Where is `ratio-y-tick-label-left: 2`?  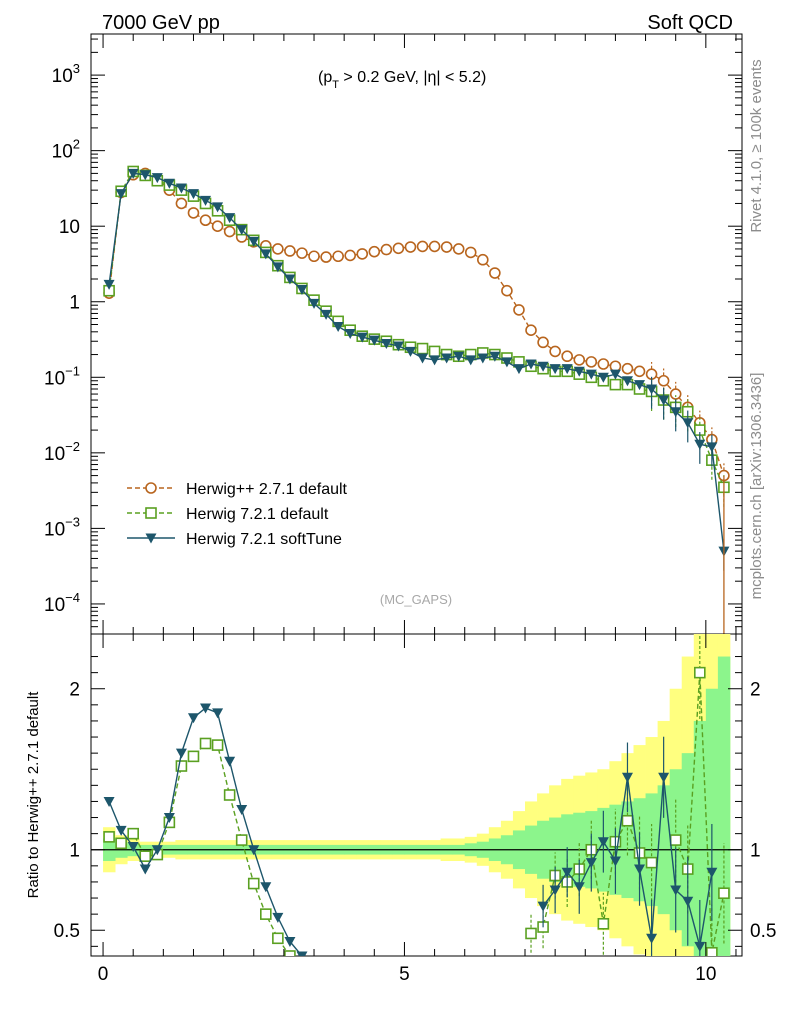 ratio-y-tick-label-left: 2 is located at coordinates (74, 690).